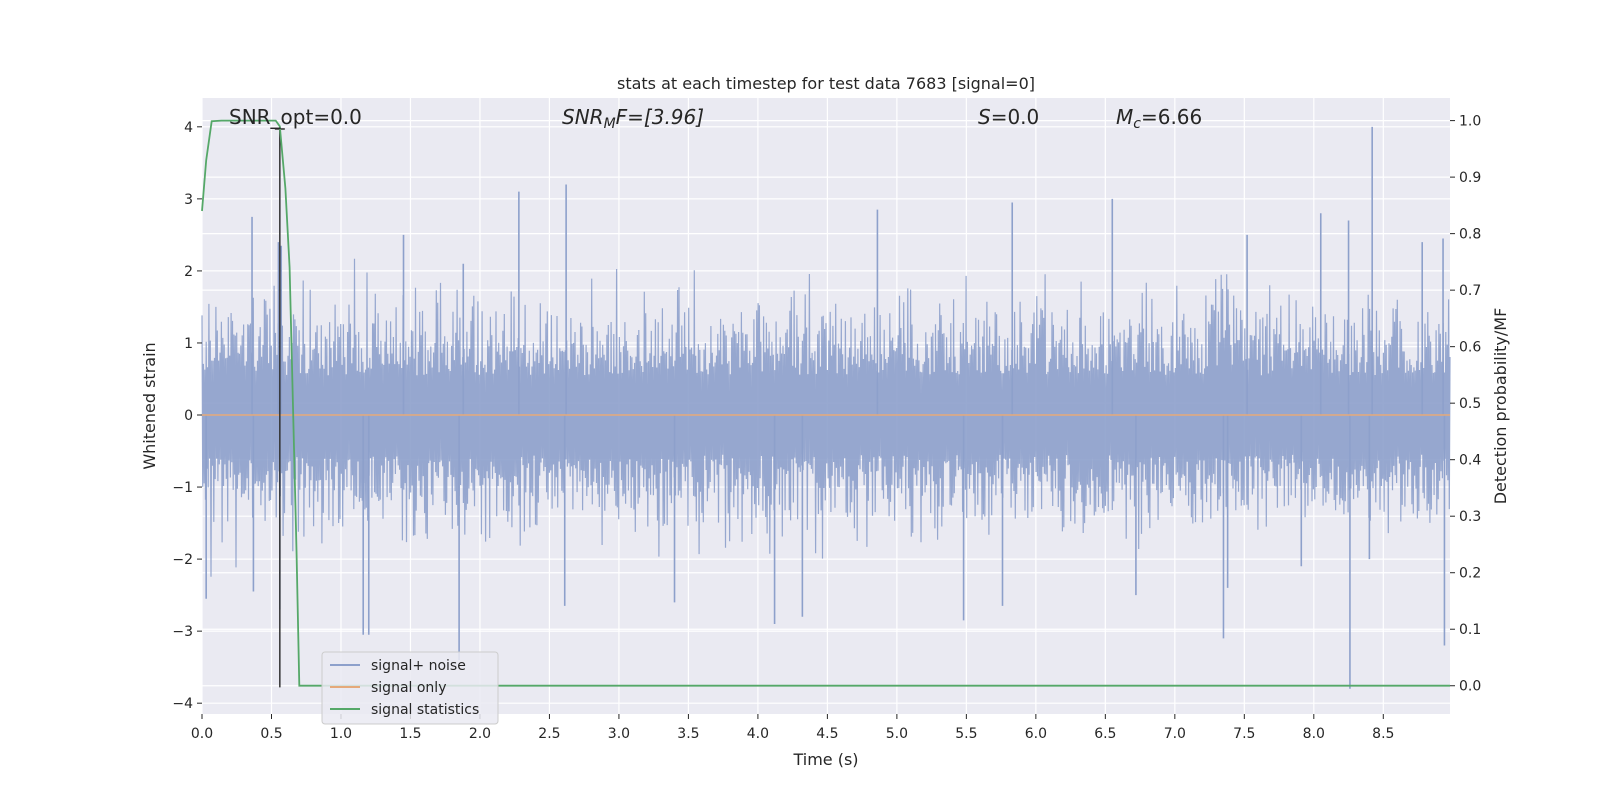 The height and width of the screenshot is (800, 1600). Describe the element at coordinates (1008, 117) in the screenshot. I see `annotation-s: S=0.0` at that location.